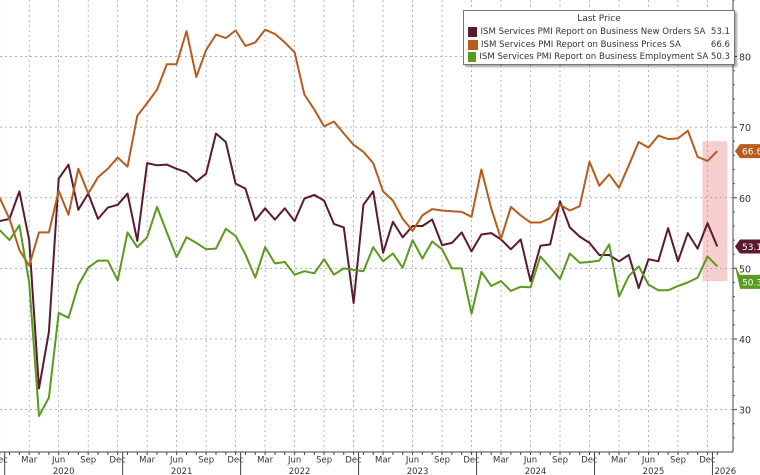  Describe the element at coordinates (745, 340) in the screenshot. I see `y-tick-label: 40` at that location.